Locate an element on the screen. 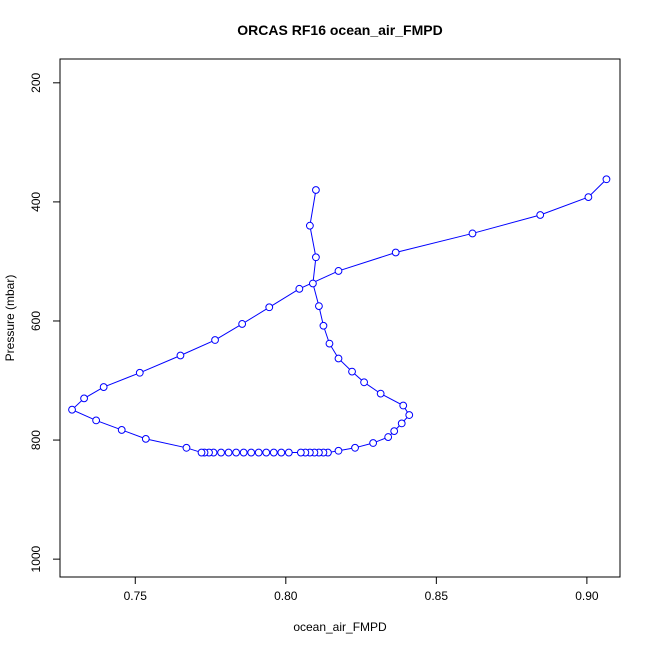  y-tick-label: 400 is located at coordinates (36, 202).